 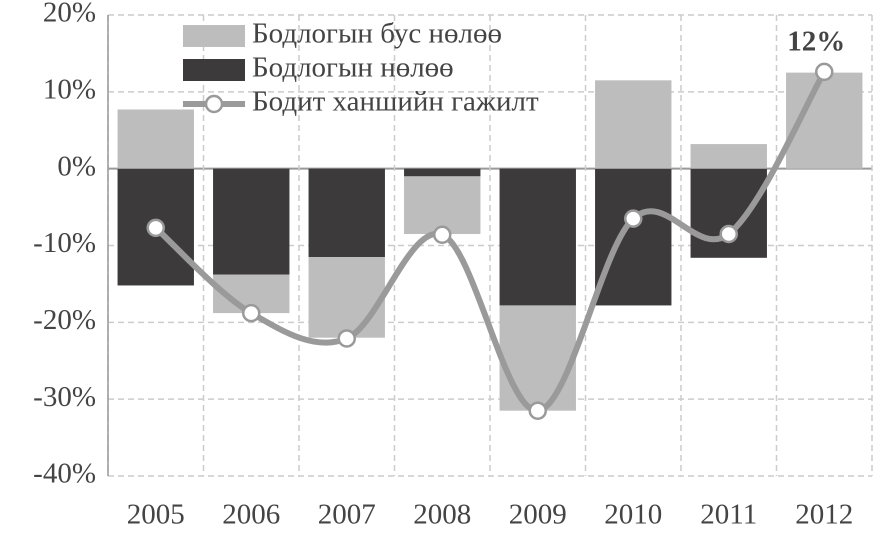 I want to click on x-tick-label: 2005, so click(x=156, y=515).